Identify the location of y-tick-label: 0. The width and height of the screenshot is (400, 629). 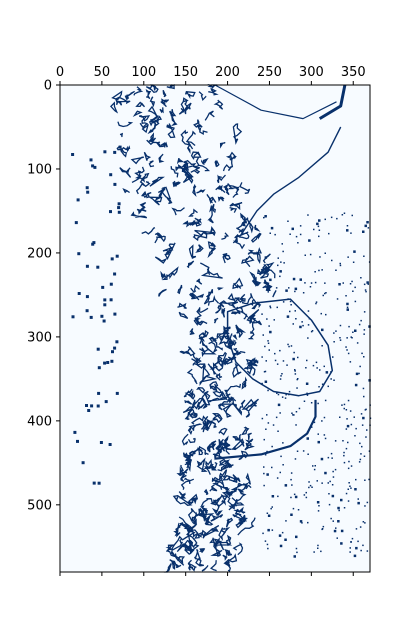
(48, 86).